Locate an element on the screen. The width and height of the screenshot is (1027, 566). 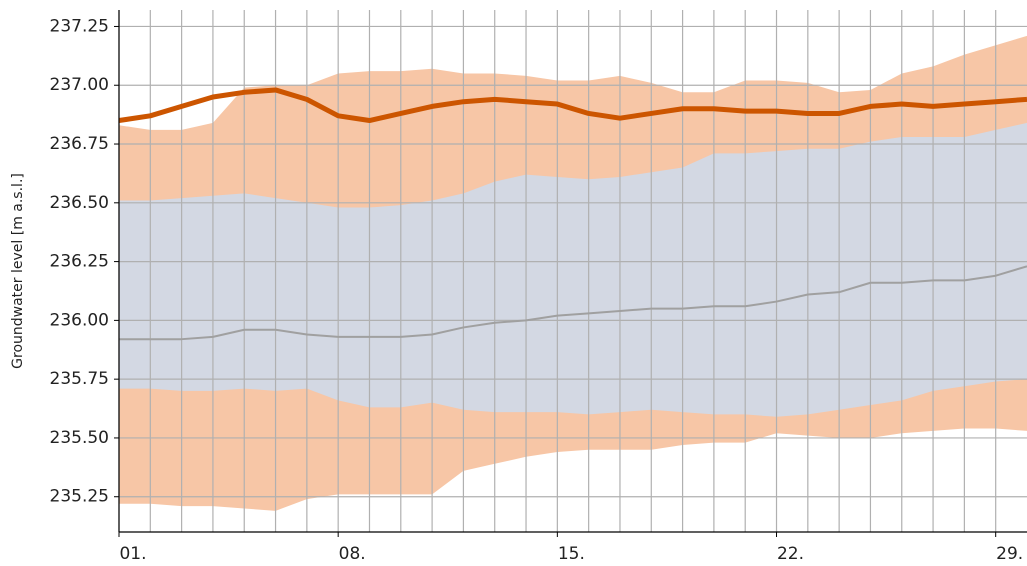
x-tick-label: 08. is located at coordinates (352, 554).